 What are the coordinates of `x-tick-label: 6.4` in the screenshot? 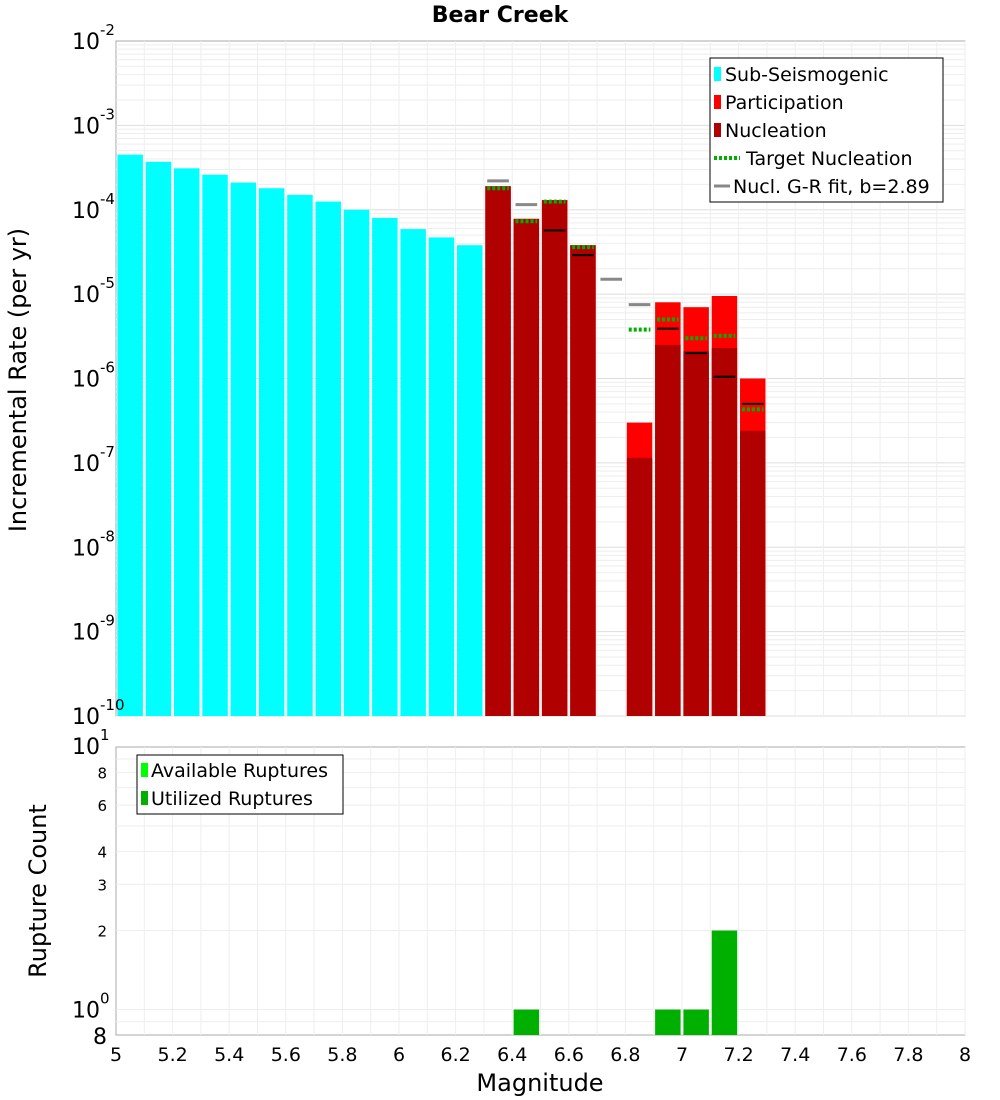 It's located at (512, 1055).